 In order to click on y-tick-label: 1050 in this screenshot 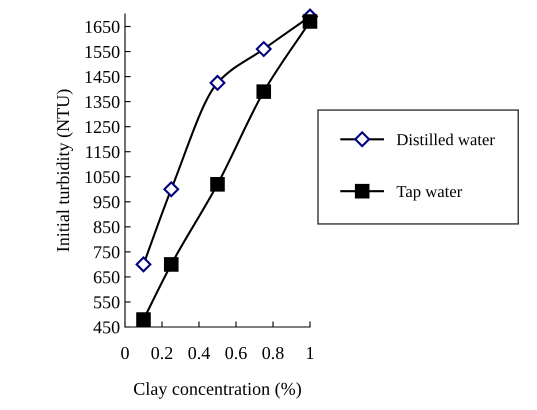, I will do `click(103, 177)`.